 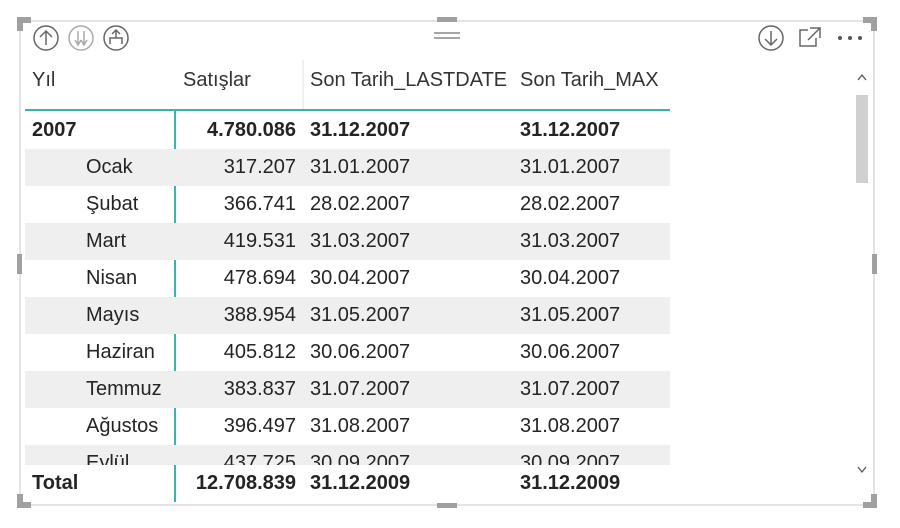 What do you see at coordinates (259, 241) in the screenshot?
I see `sales-cell: 419.531` at bounding box center [259, 241].